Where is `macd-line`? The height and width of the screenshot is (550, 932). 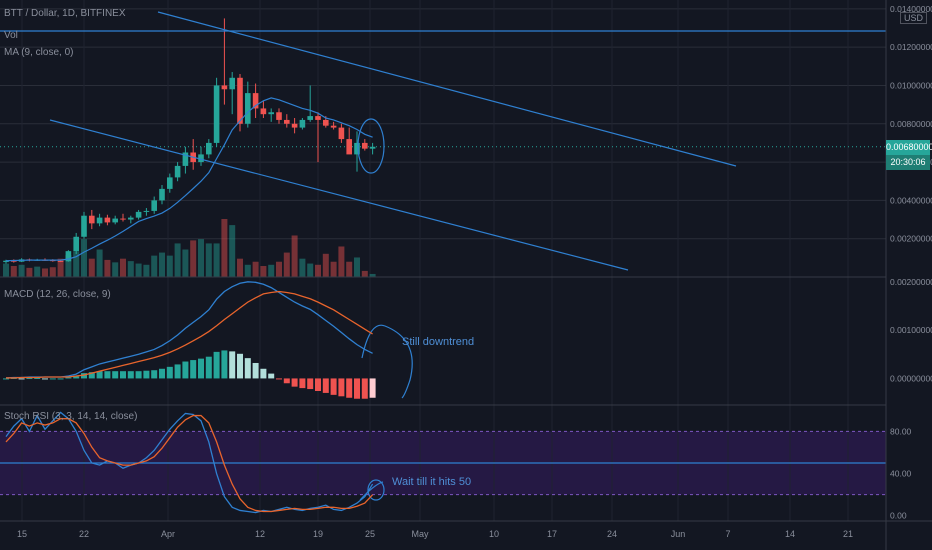 macd-line is located at coordinates (189, 330).